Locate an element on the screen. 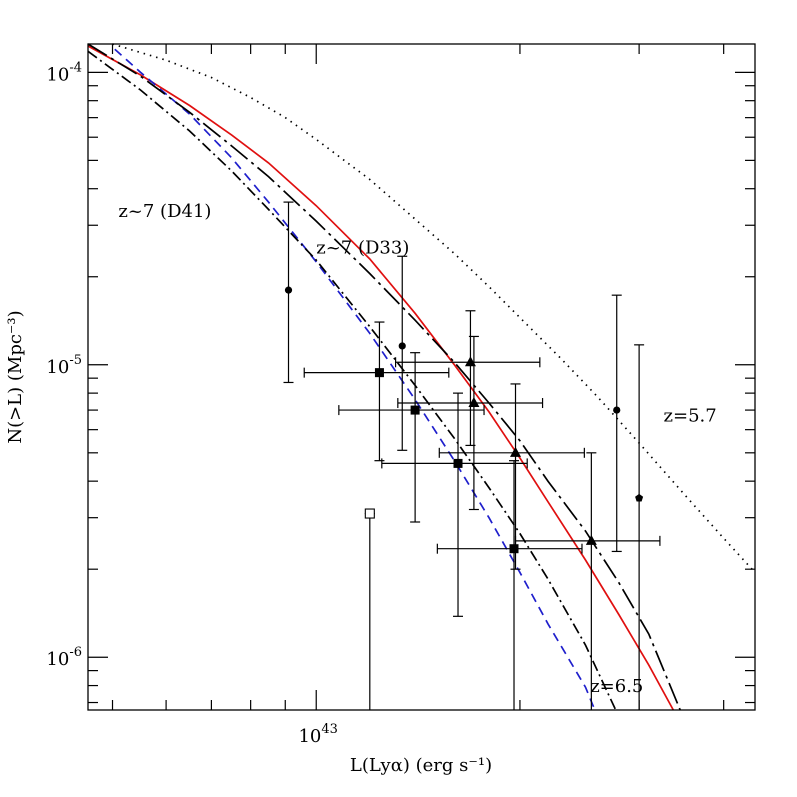 This screenshot has width=797, height=797. data-point-open-square is located at coordinates (369, 609).